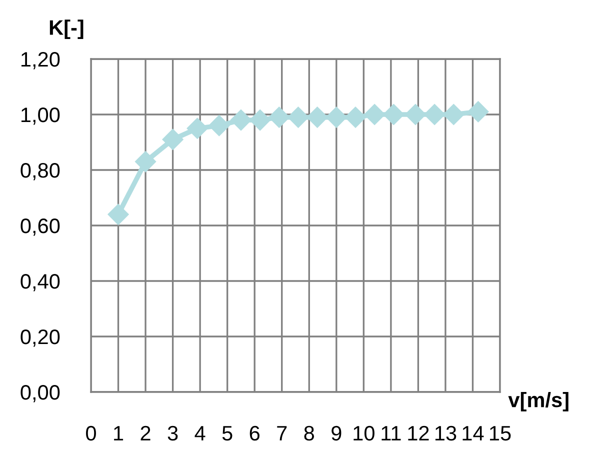 Image resolution: width=610 pixels, height=452 pixels. I want to click on y-tick-label: 0,00, so click(40, 393).